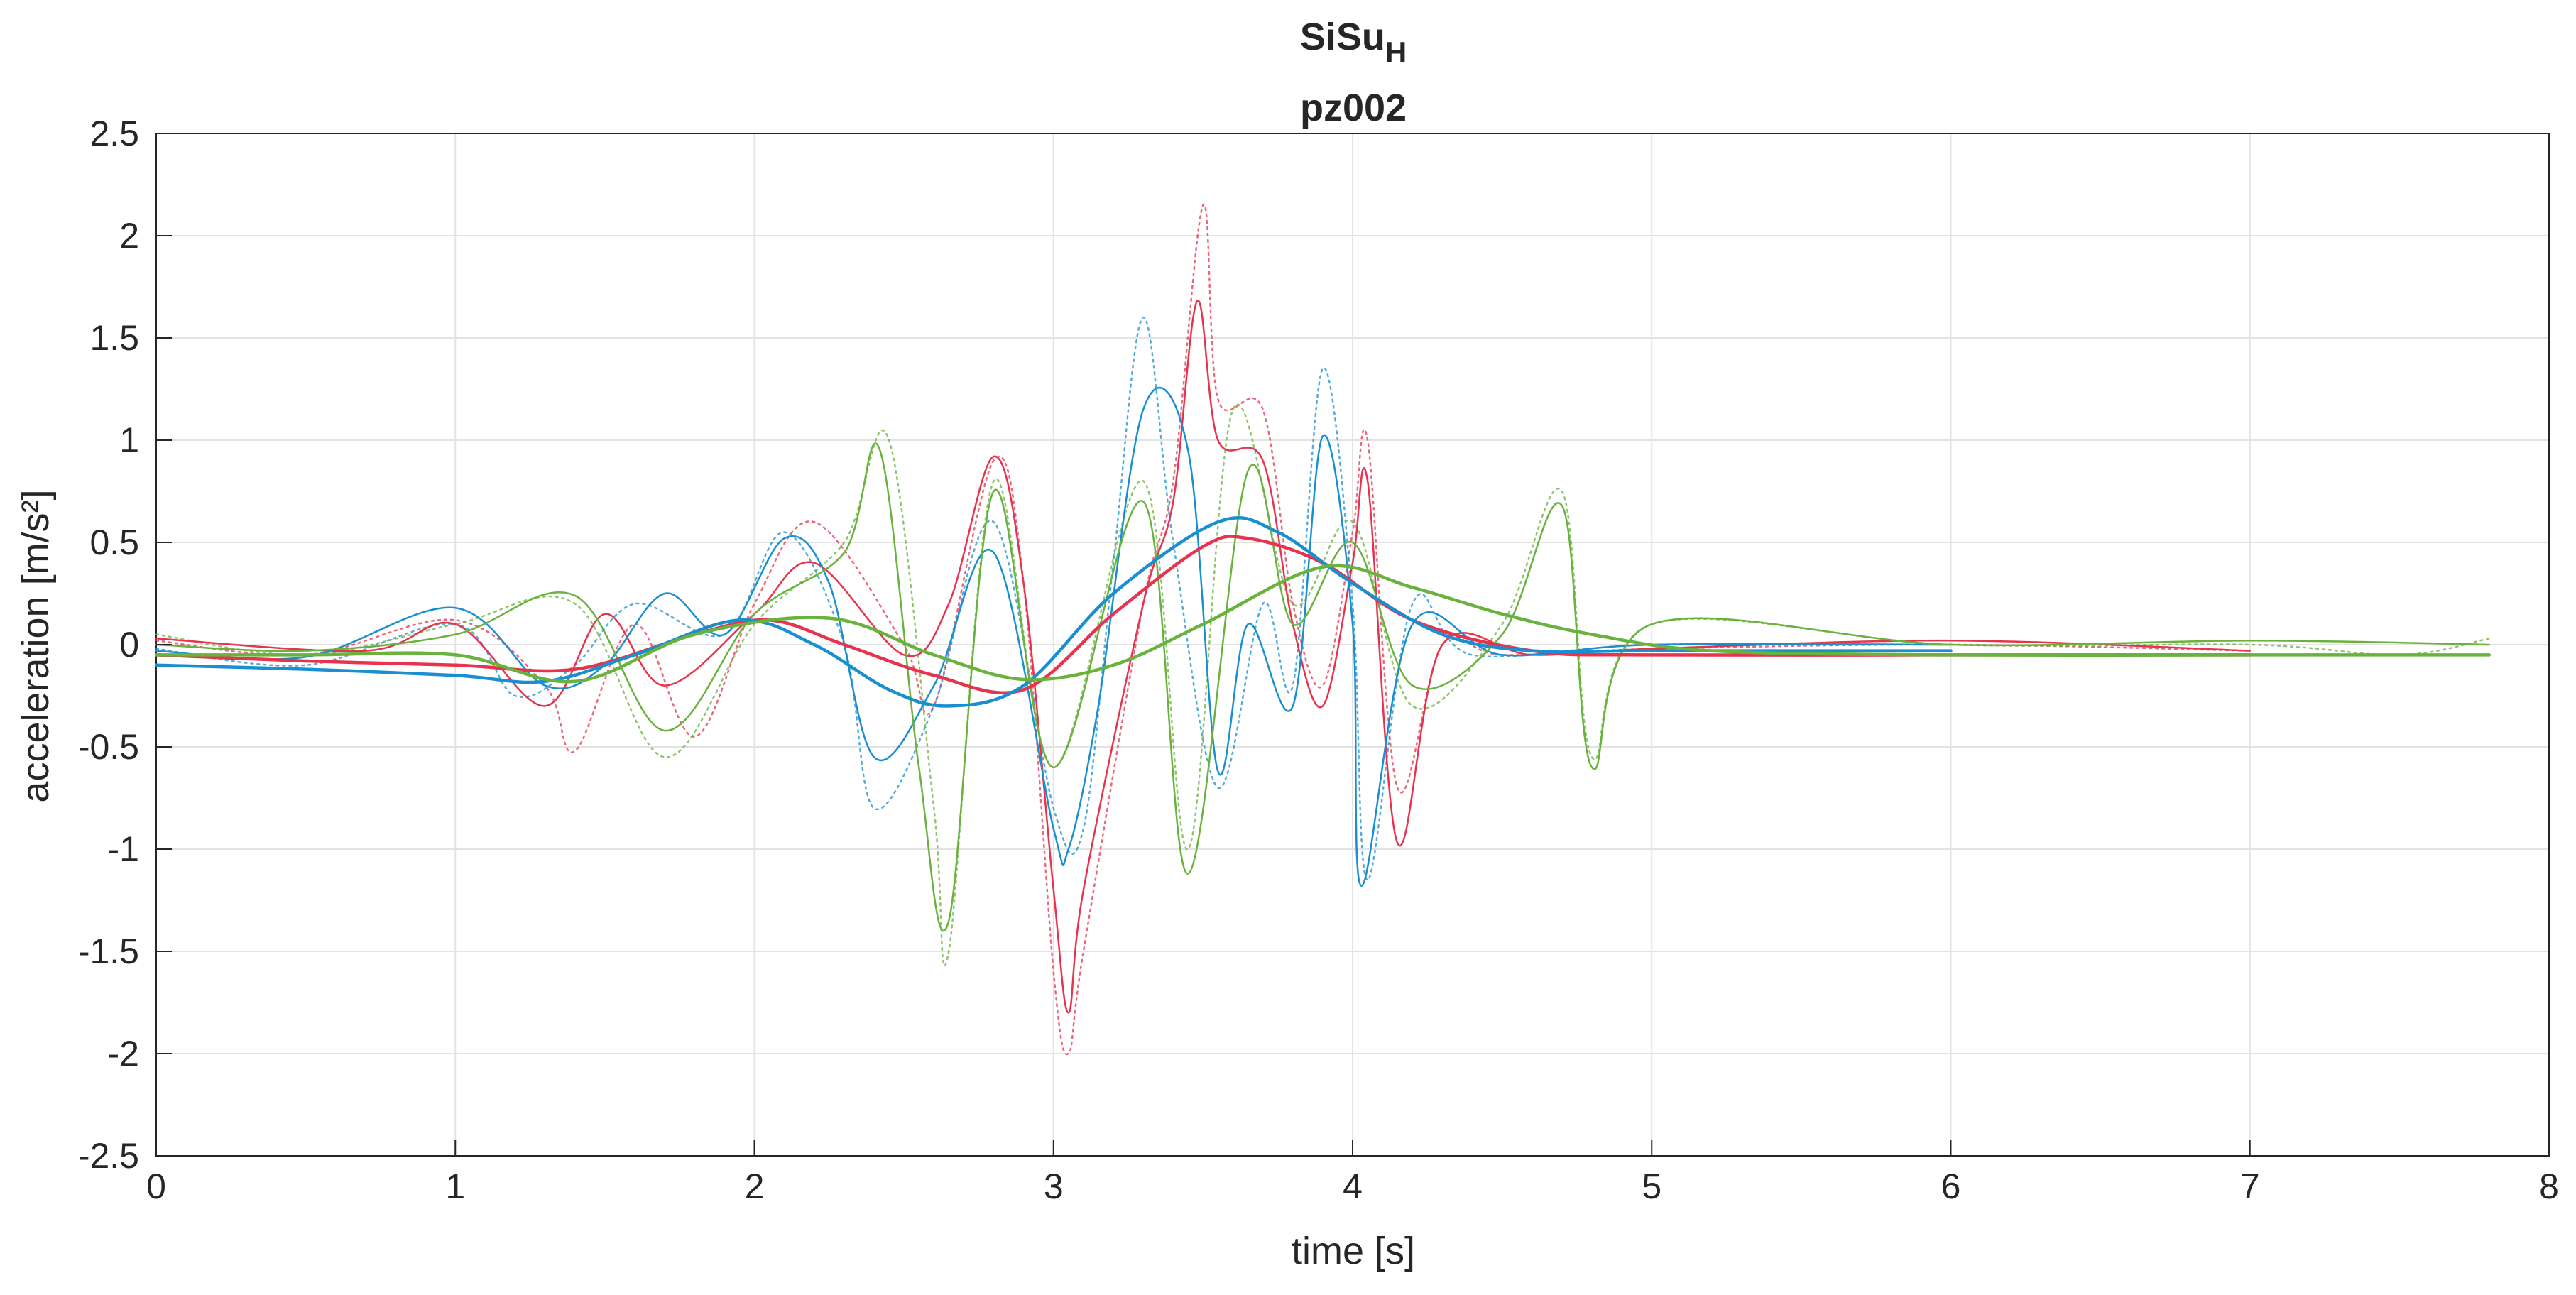  I want to click on y-tick-label: 1, so click(129, 440).